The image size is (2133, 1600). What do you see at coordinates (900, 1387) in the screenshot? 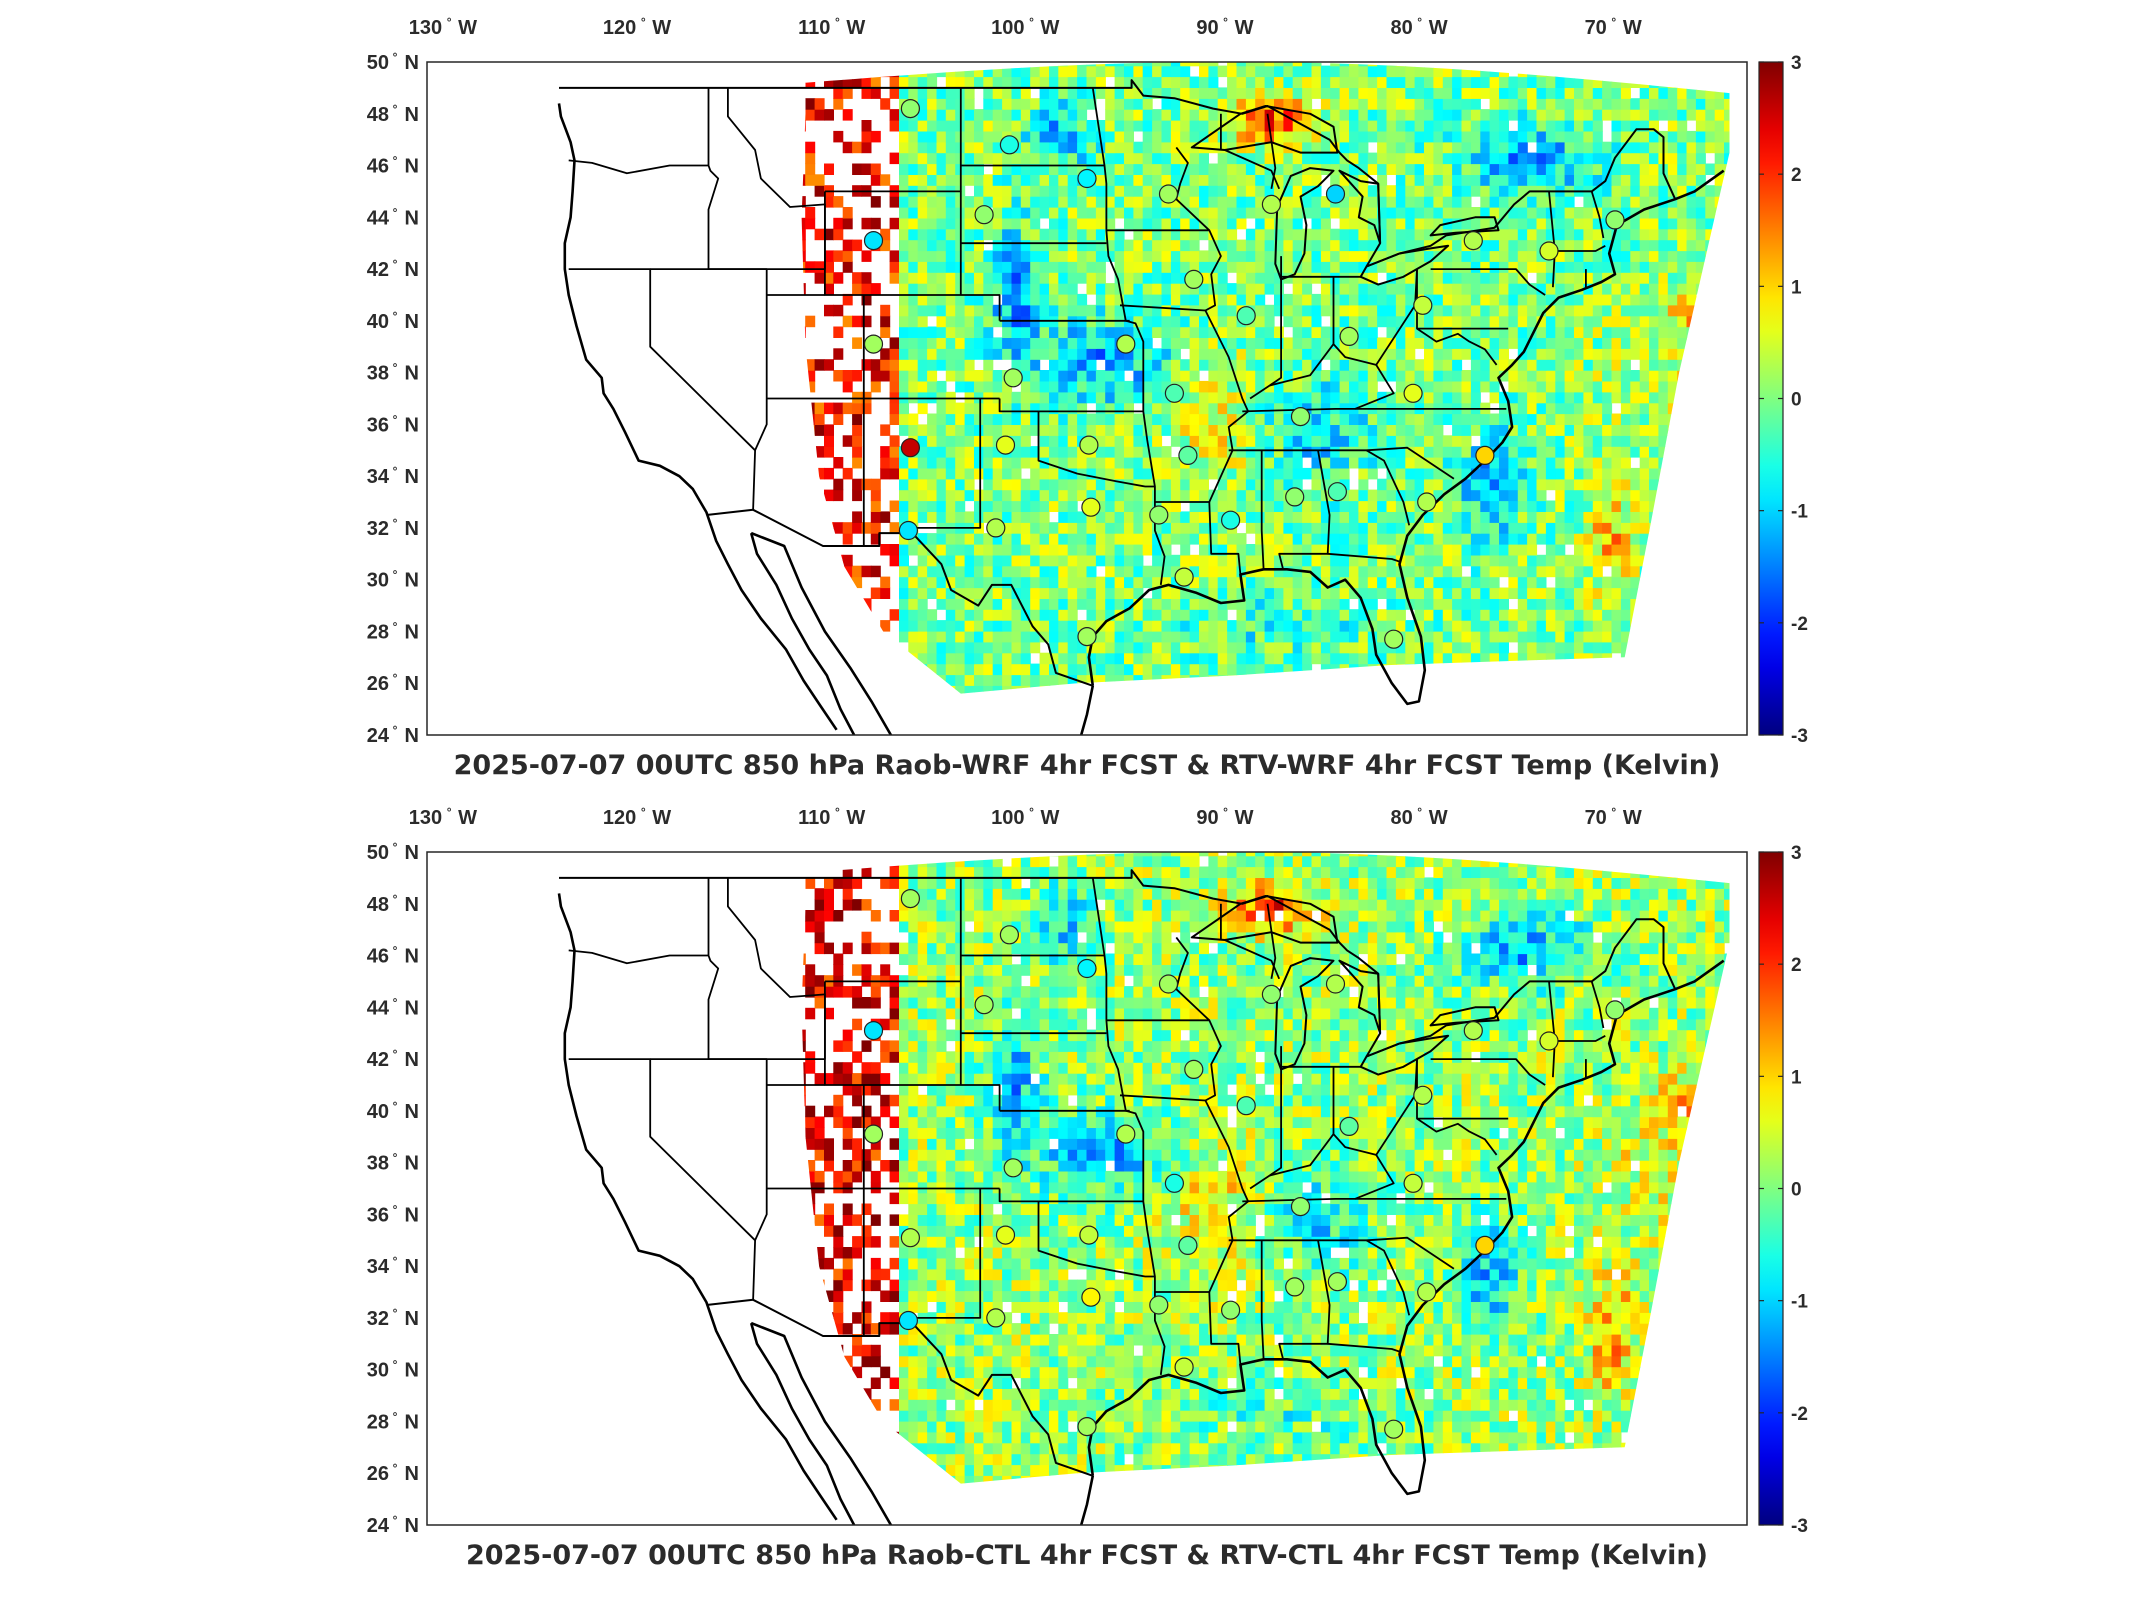
I see `mexico-border` at bounding box center [900, 1387].